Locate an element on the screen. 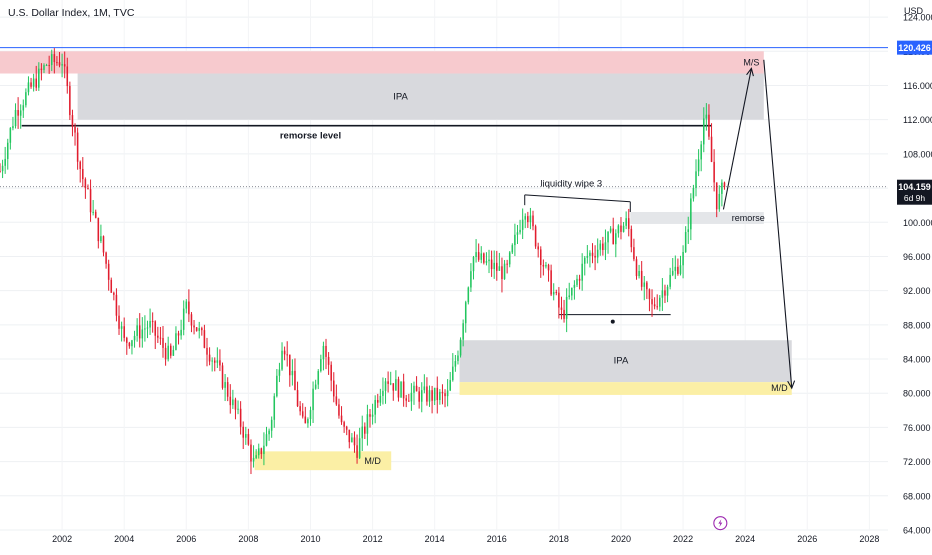 The image size is (932, 555). x-tick-label: 2006 is located at coordinates (186, 539).